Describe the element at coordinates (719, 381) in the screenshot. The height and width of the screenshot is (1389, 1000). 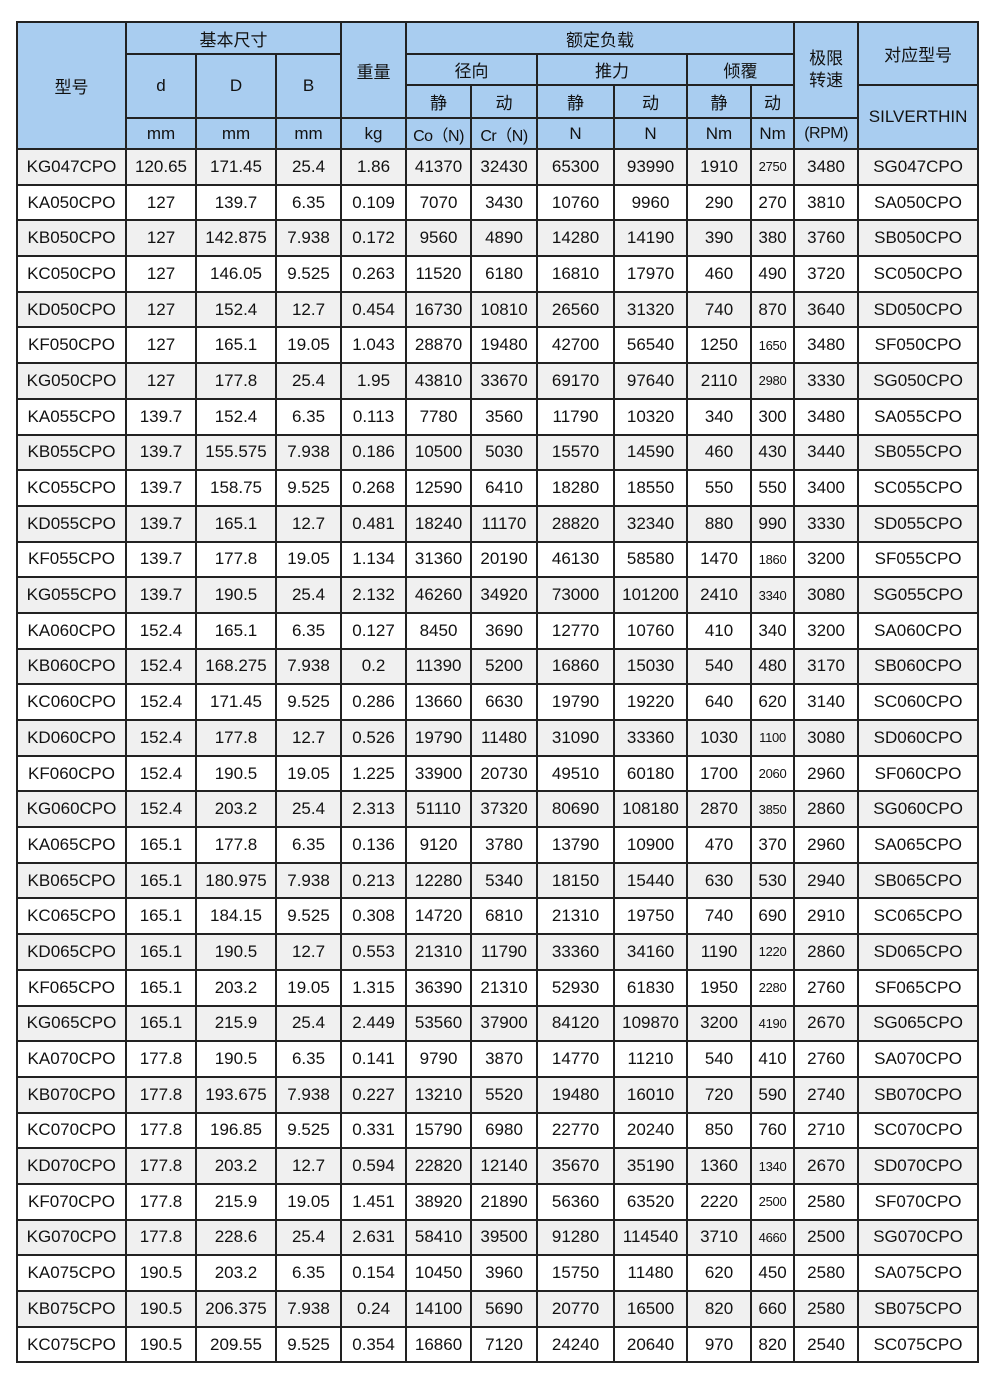
I see `value-cell: 2110` at that location.